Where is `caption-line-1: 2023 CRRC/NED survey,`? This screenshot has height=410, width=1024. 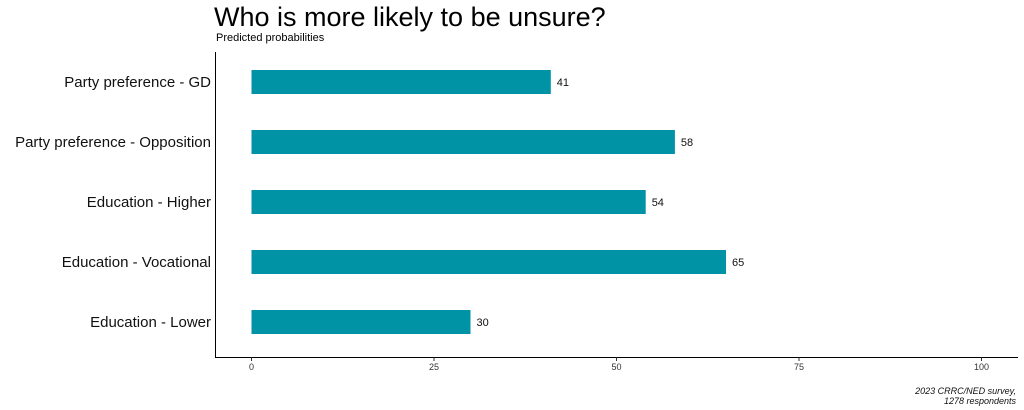 caption-line-1: 2023 CRRC/NED survey, is located at coordinates (965, 391).